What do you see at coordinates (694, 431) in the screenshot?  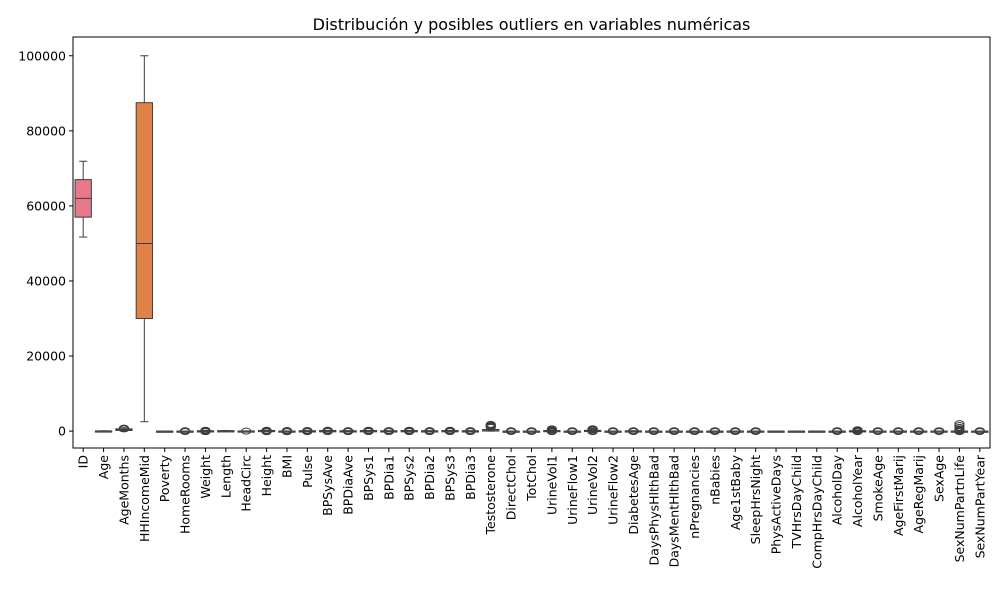 I see `box-nPregnancies` at bounding box center [694, 431].